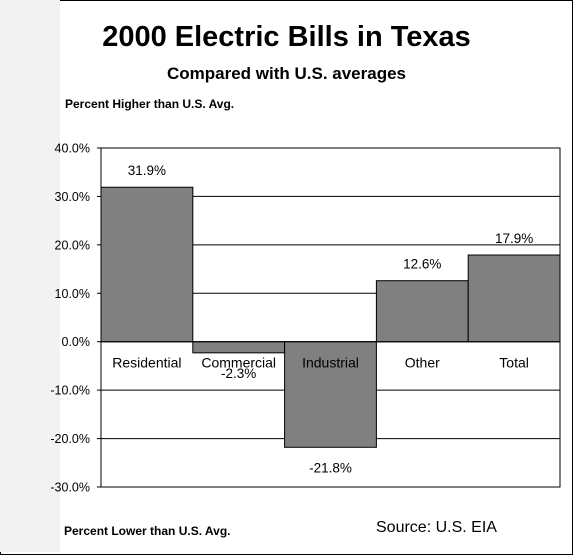 Image resolution: width=573 pixels, height=555 pixels. What do you see at coordinates (514, 238) in the screenshot?
I see `data-label: 17.9%` at bounding box center [514, 238].